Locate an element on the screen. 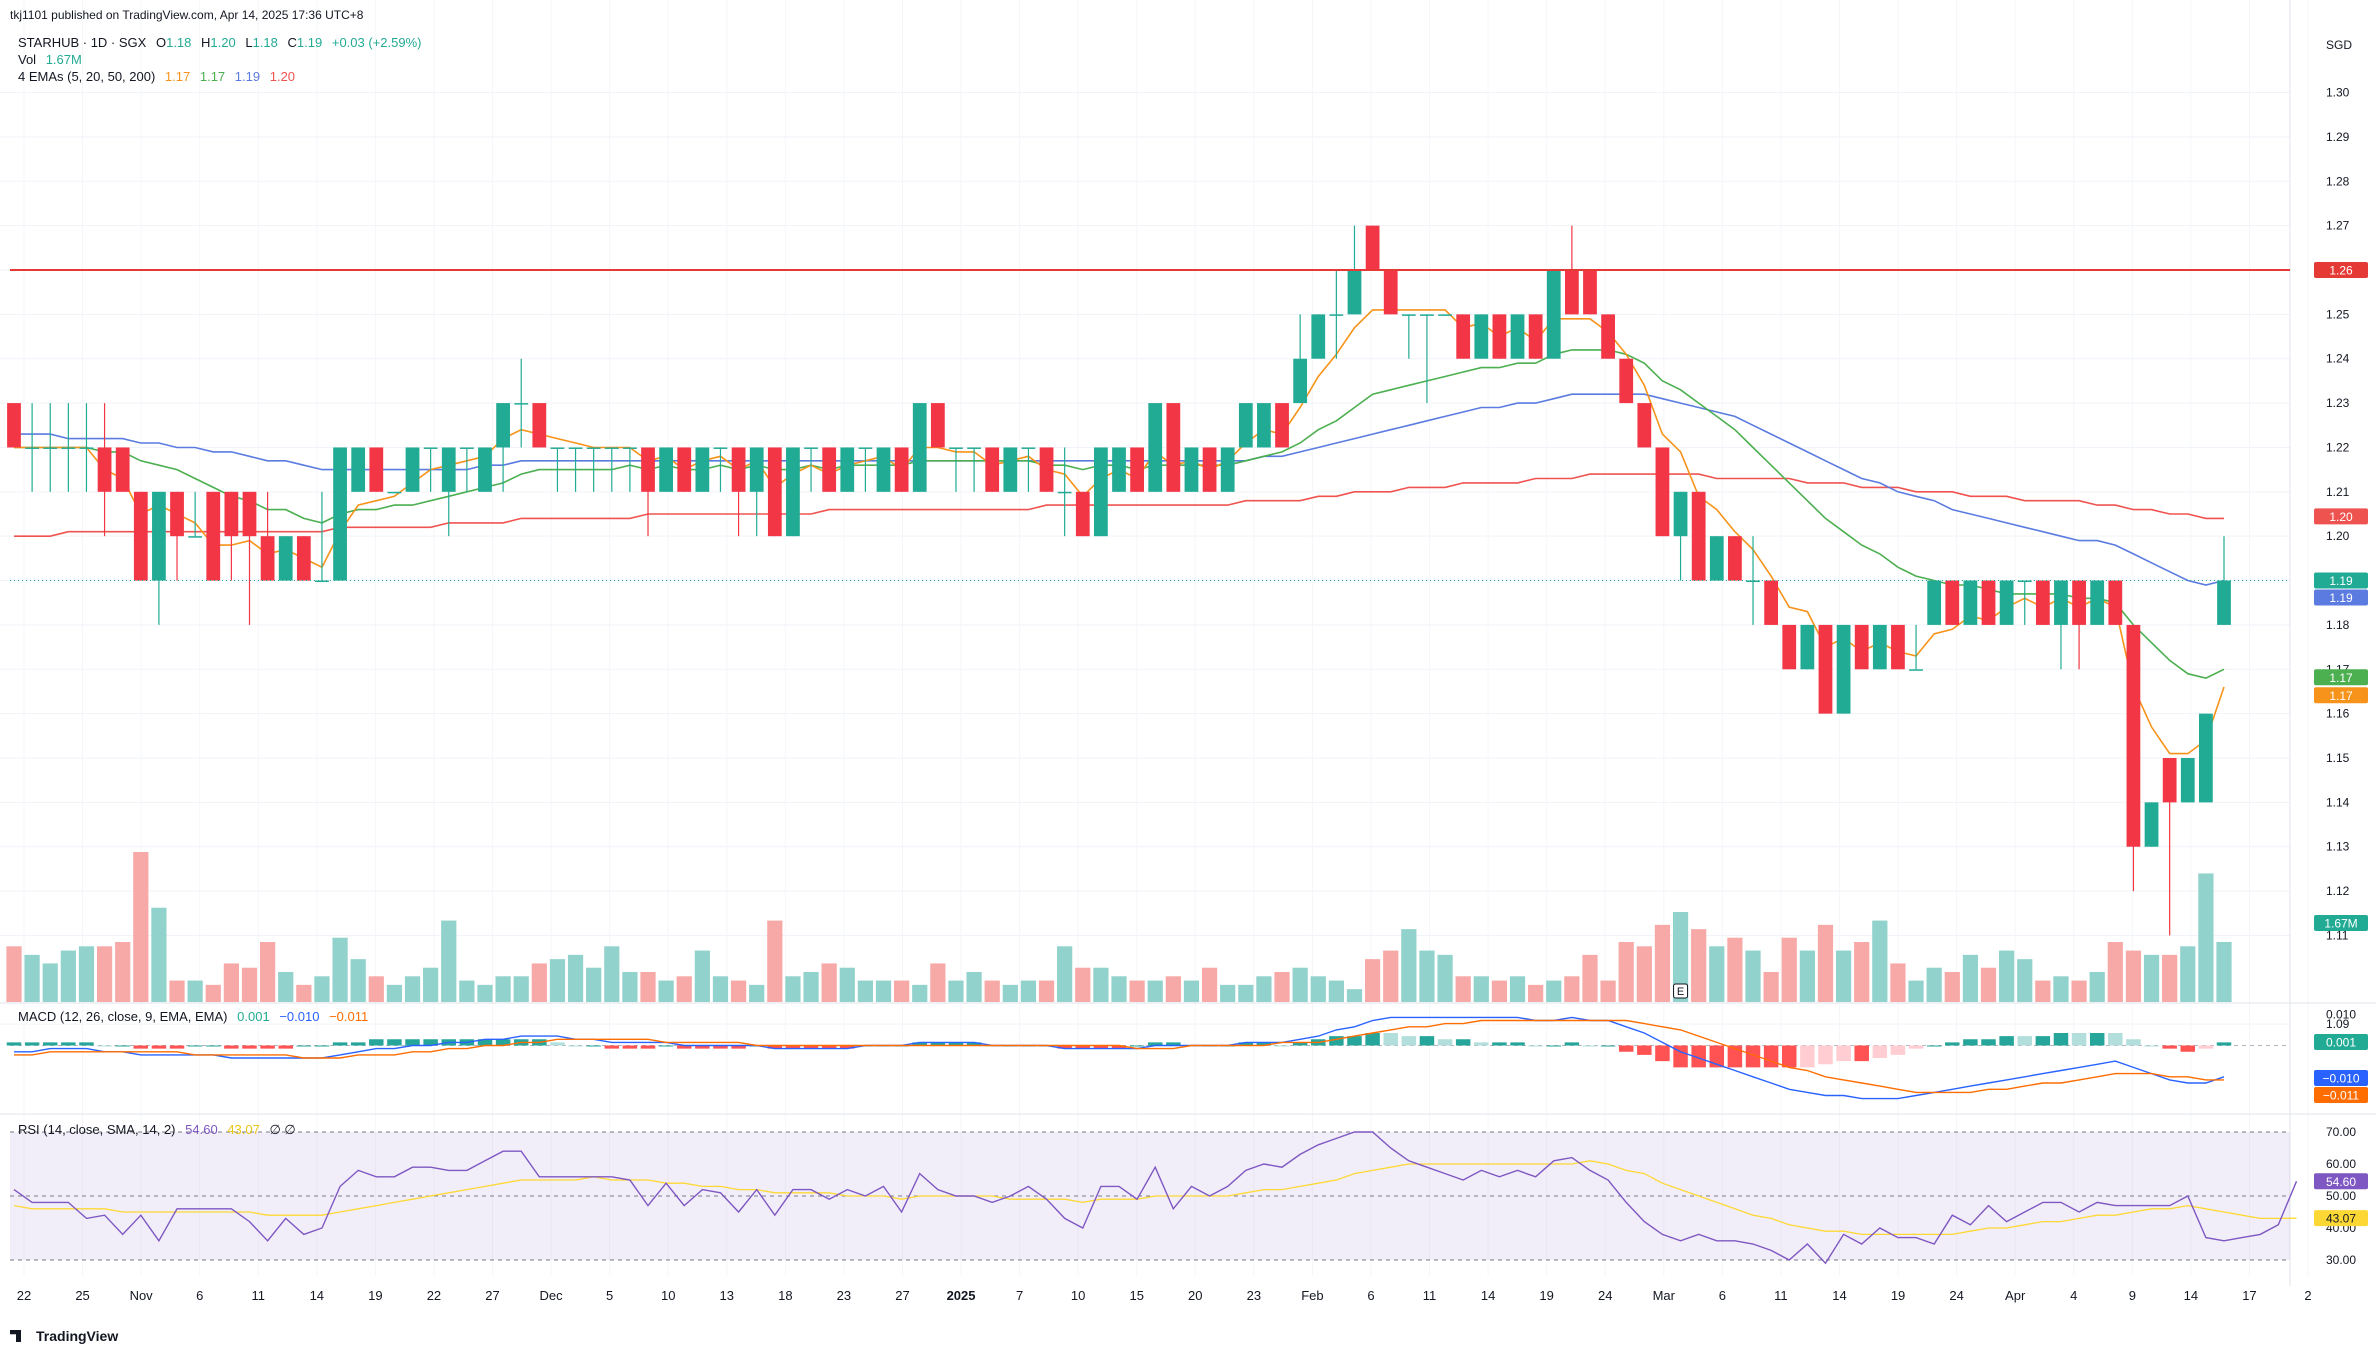  price-tick-label: 1.24 is located at coordinates (2338, 359).